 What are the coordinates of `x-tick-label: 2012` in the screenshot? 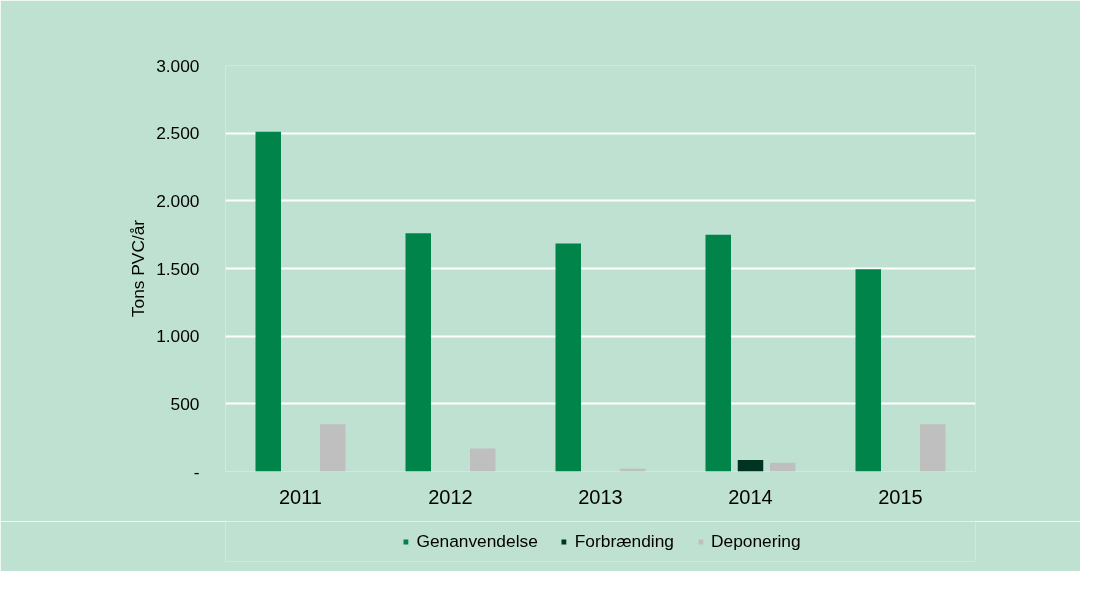 It's located at (450, 496).